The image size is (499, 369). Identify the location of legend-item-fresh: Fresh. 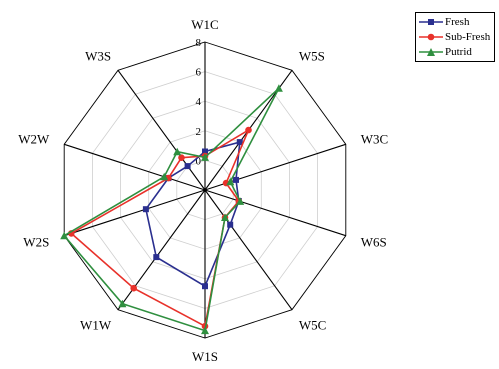
(455, 22).